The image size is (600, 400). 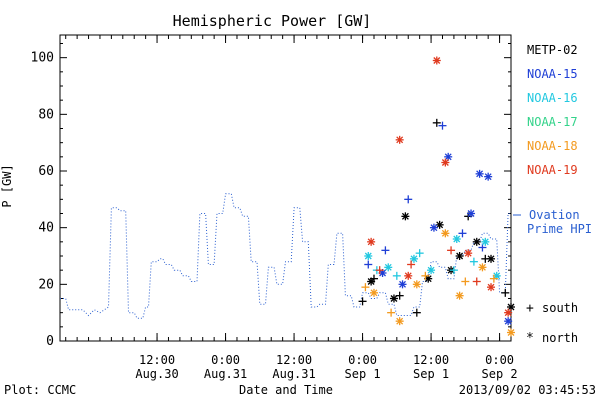 What do you see at coordinates (530, 338) in the screenshot?
I see `north-marker-symbol: *` at bounding box center [530, 338].